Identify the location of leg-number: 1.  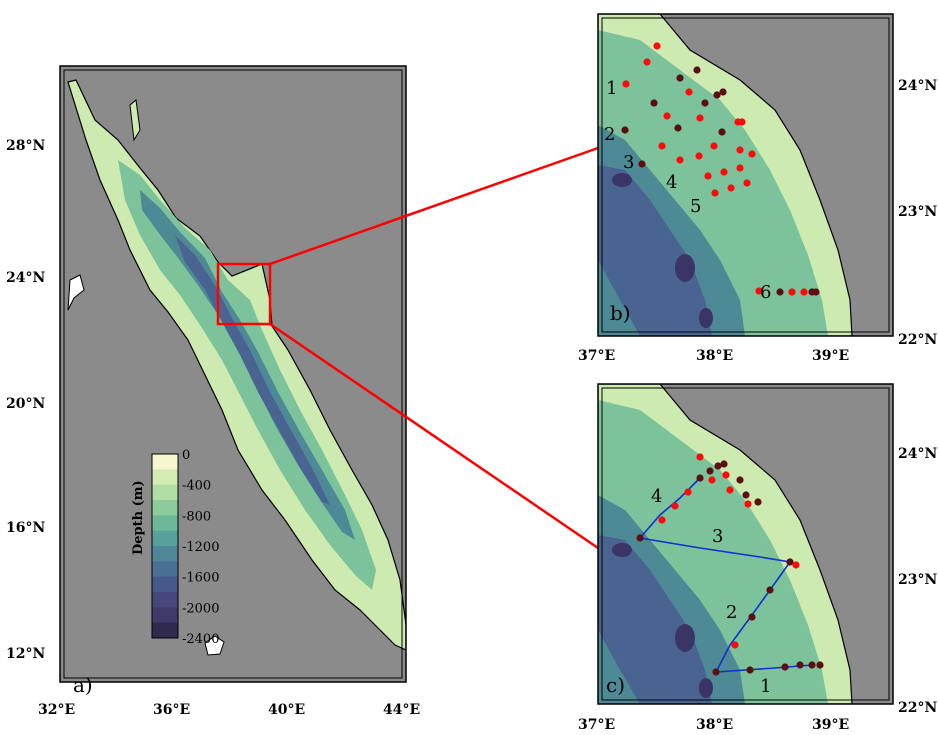
(765, 686).